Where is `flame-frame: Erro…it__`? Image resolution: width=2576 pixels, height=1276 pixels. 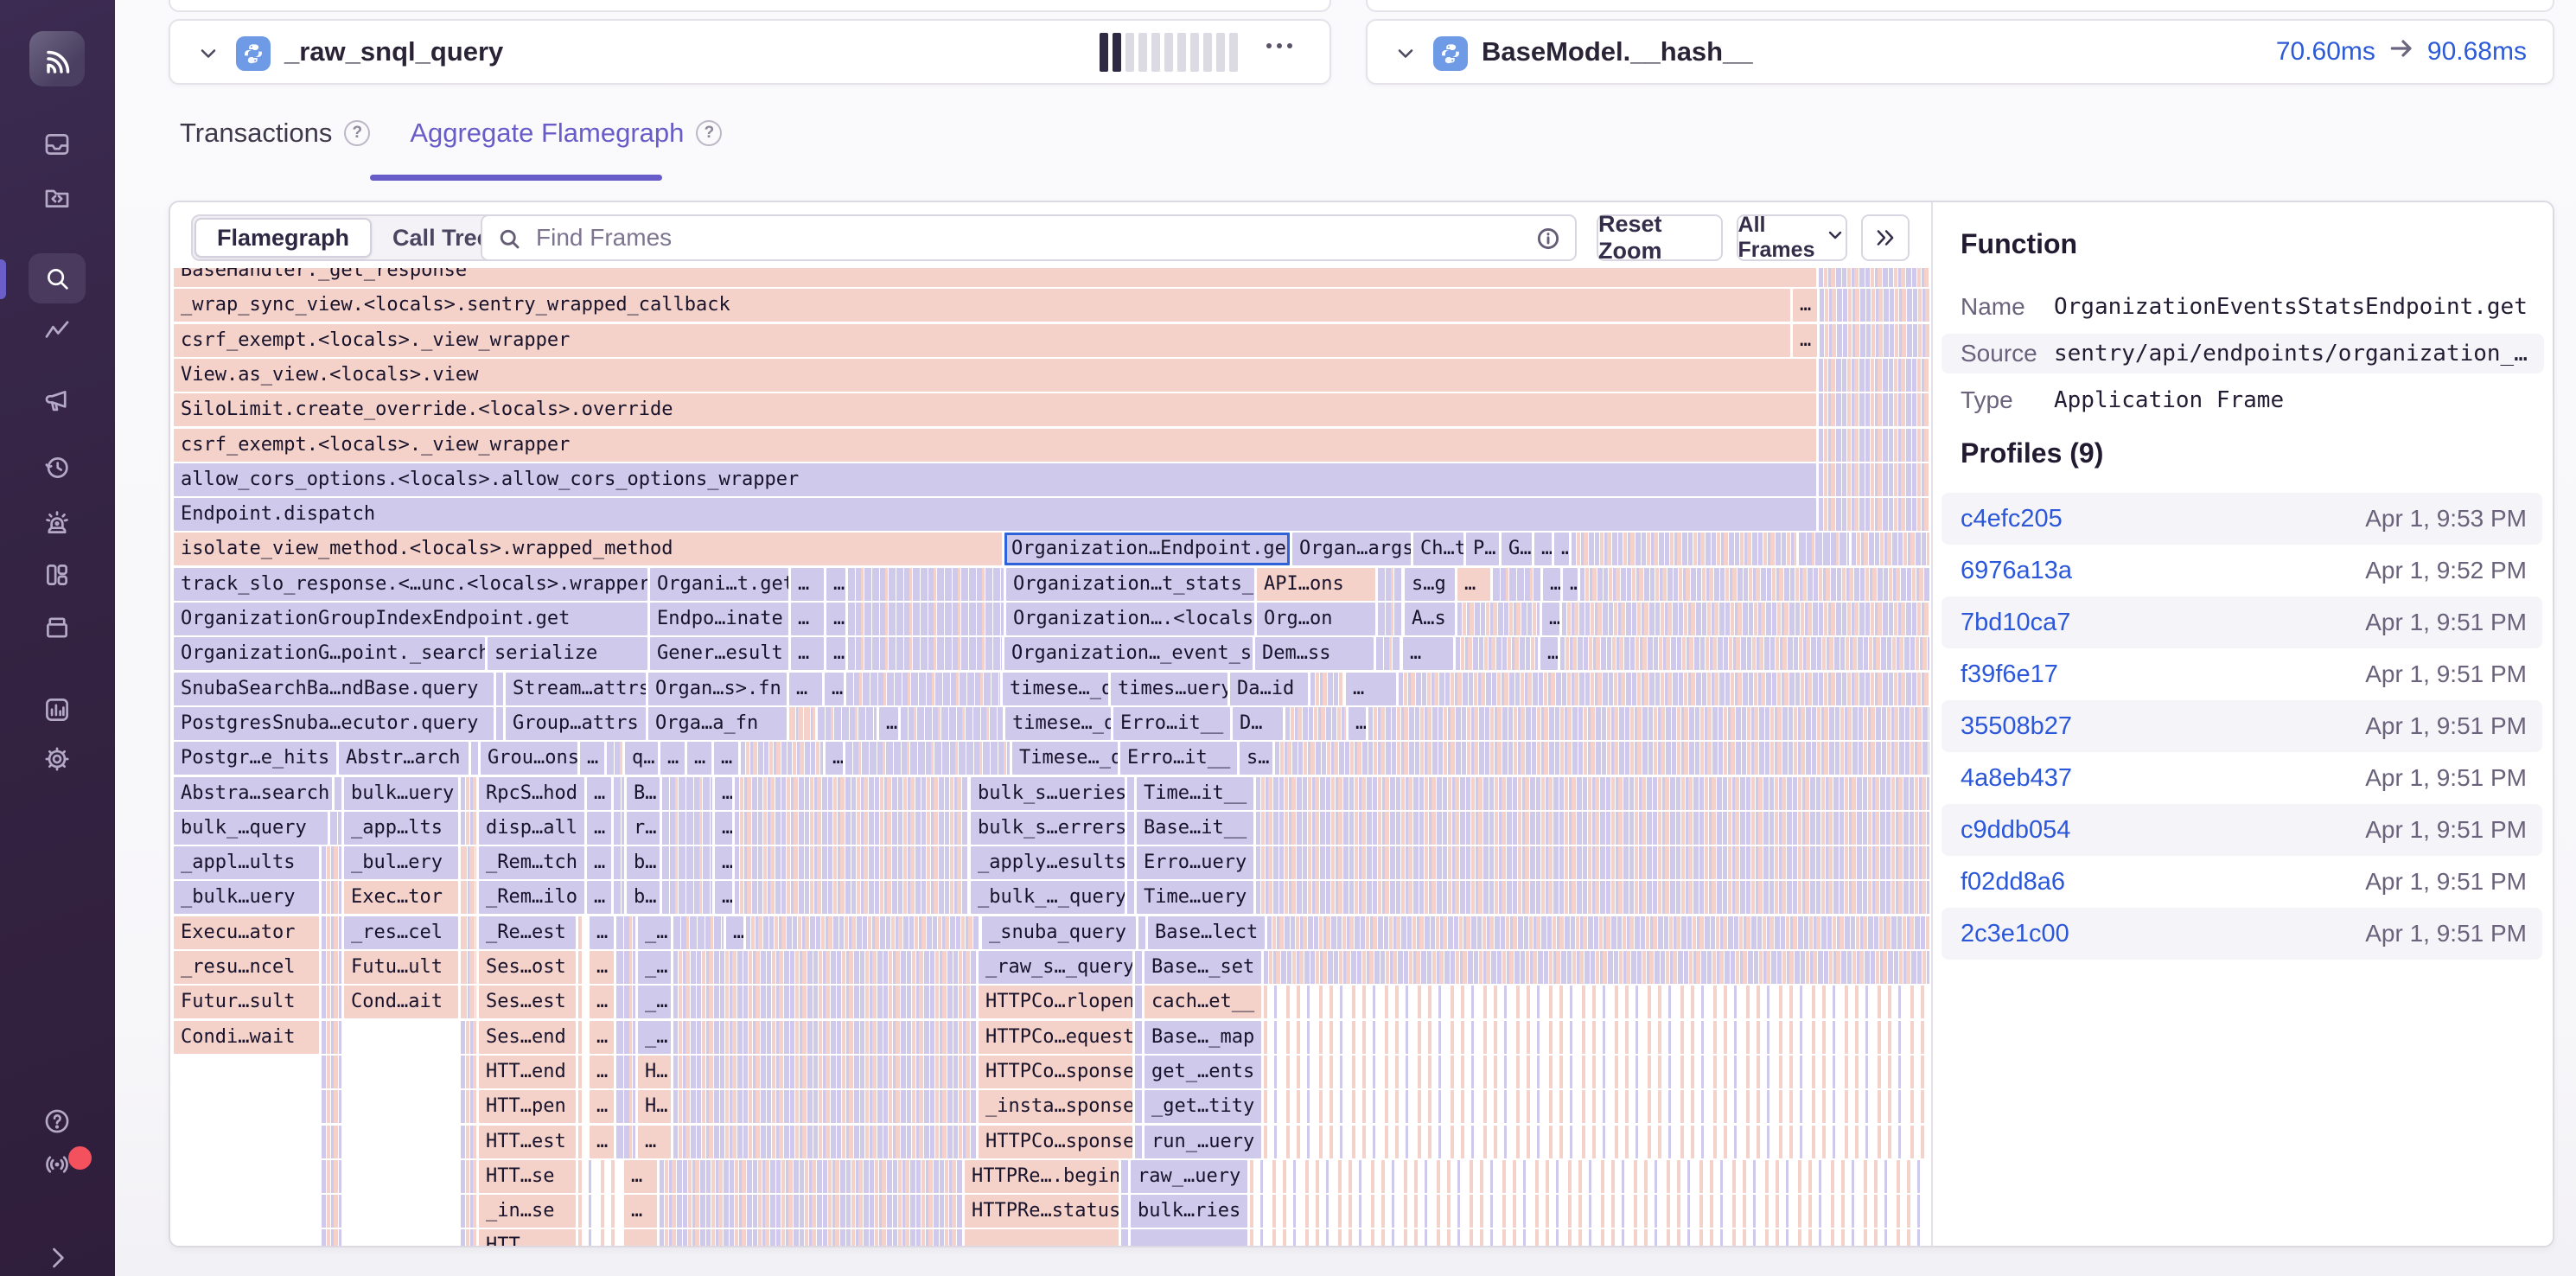
flame-frame: Erro…it__ is located at coordinates (1171, 723).